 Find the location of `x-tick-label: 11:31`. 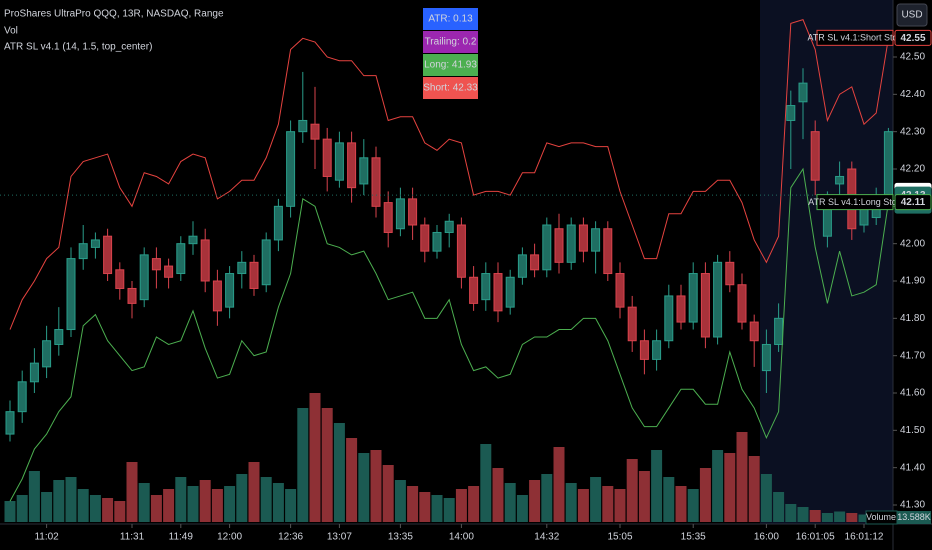

x-tick-label: 11:31 is located at coordinates (132, 537).